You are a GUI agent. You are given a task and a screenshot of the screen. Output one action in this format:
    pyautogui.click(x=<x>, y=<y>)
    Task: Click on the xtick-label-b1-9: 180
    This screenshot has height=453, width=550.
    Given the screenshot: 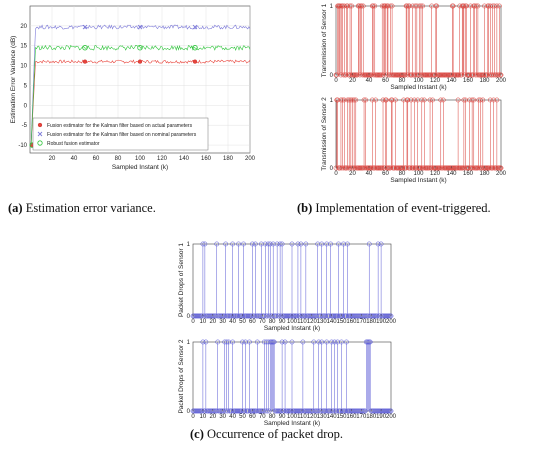 What is the action you would take?
    pyautogui.click(x=484, y=81)
    